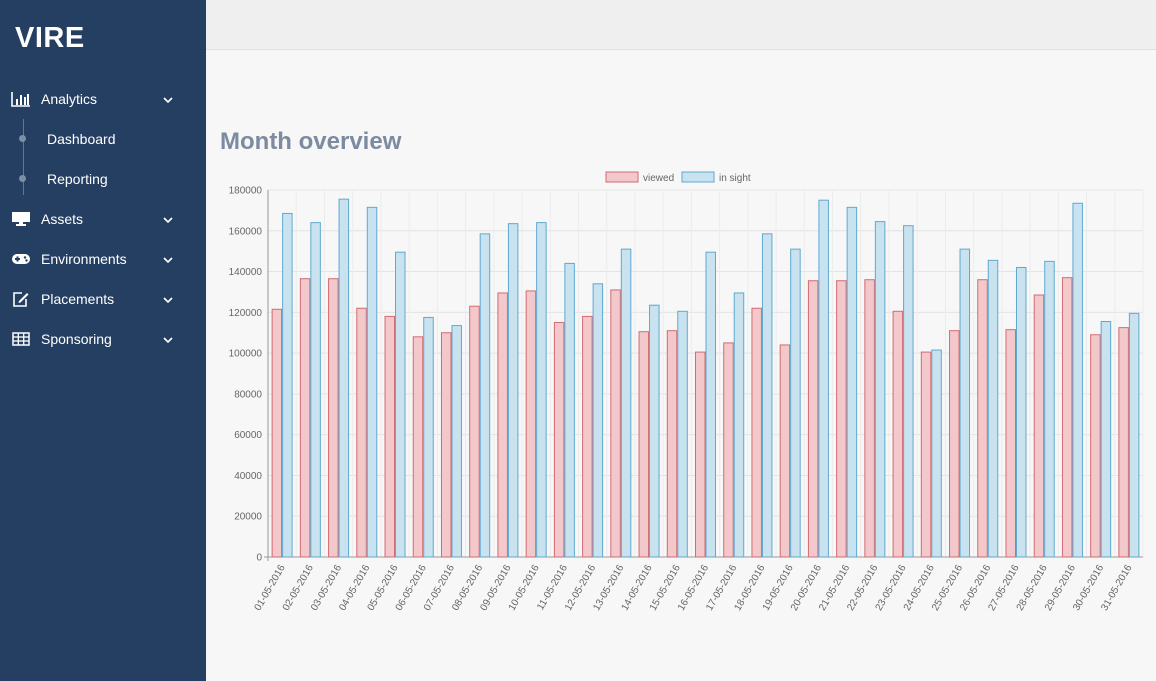 This screenshot has height=681, width=1156. Describe the element at coordinates (681, 25) in the screenshot. I see `top-bar` at that location.